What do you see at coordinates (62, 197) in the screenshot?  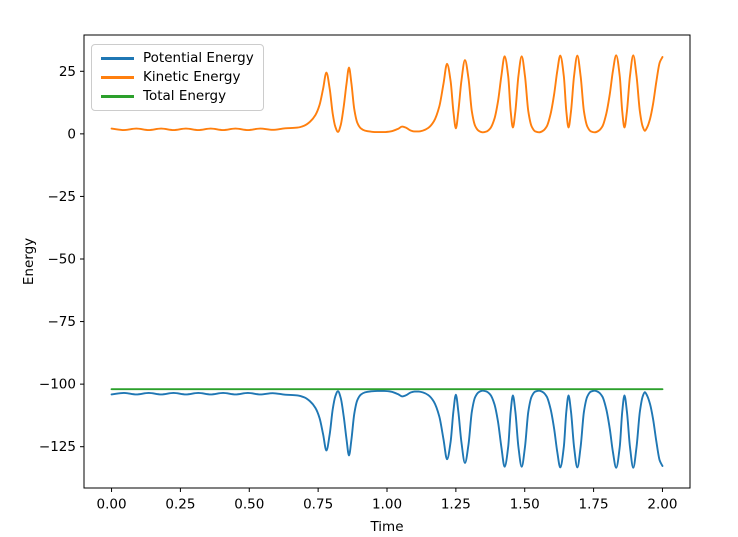 I see `y-tick-label: −25` at bounding box center [62, 197].